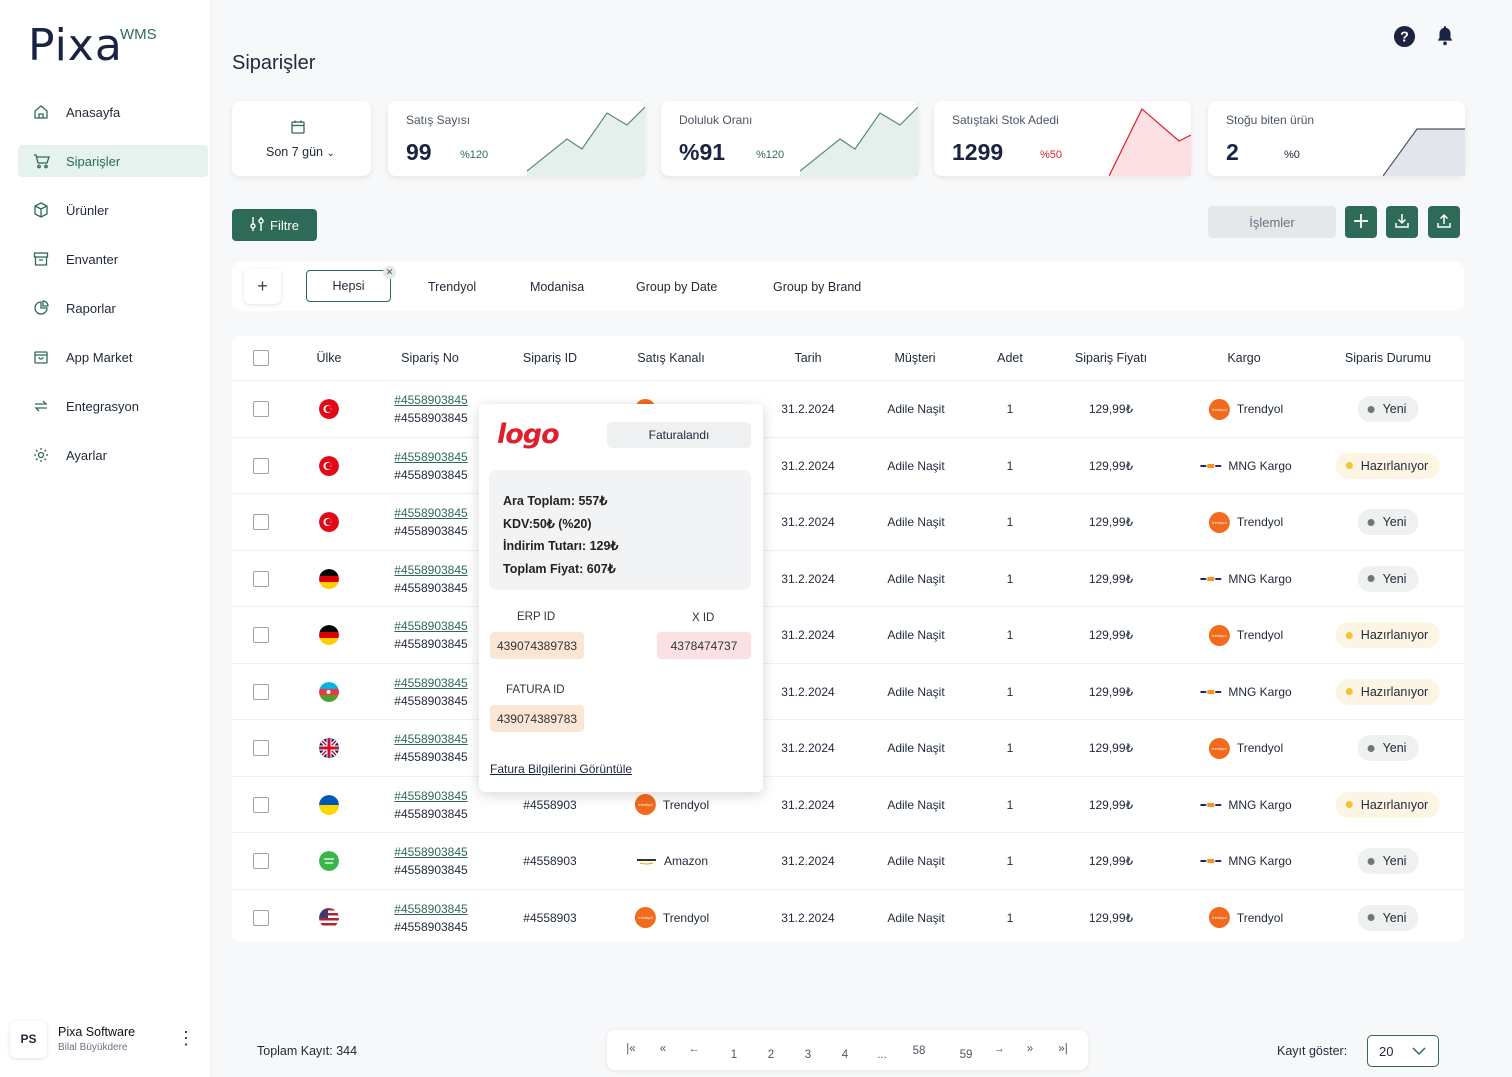 This screenshot has width=1512, height=1077. What do you see at coordinates (1394, 917) in the screenshot?
I see `status-label: Yeni` at bounding box center [1394, 917].